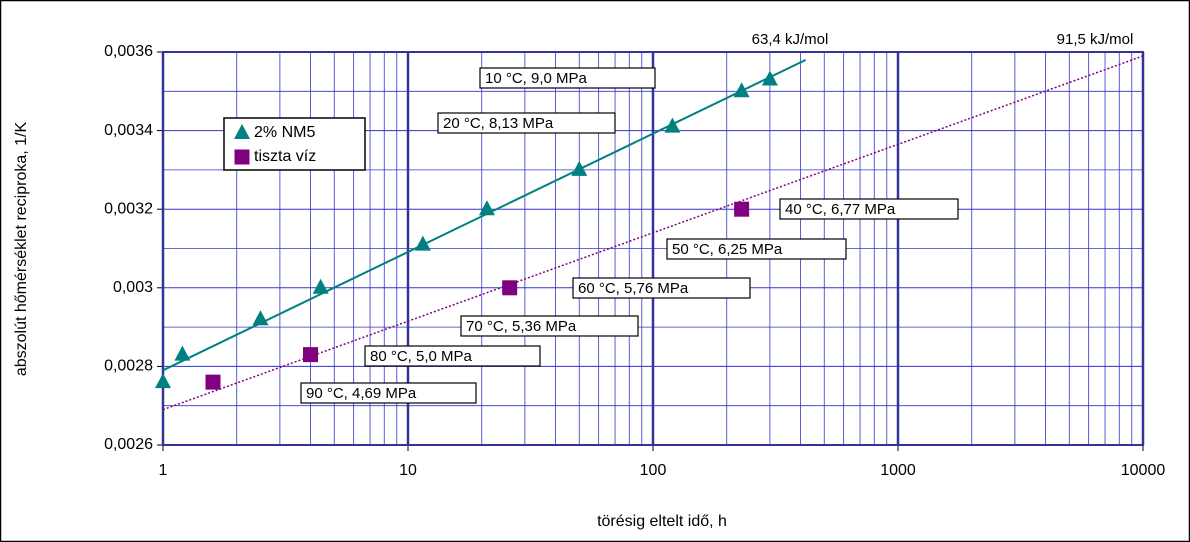 Image resolution: width=1190 pixels, height=542 pixels. What do you see at coordinates (898, 470) in the screenshot?
I see `x-tick-label: 1000` at bounding box center [898, 470].